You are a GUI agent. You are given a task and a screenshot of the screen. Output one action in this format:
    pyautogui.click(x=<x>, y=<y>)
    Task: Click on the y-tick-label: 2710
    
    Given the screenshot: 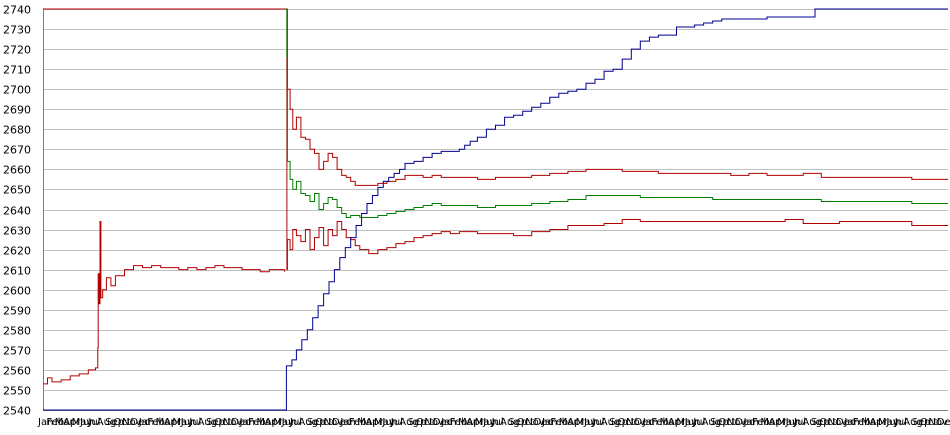 What is the action you would take?
    pyautogui.click(x=17, y=70)
    